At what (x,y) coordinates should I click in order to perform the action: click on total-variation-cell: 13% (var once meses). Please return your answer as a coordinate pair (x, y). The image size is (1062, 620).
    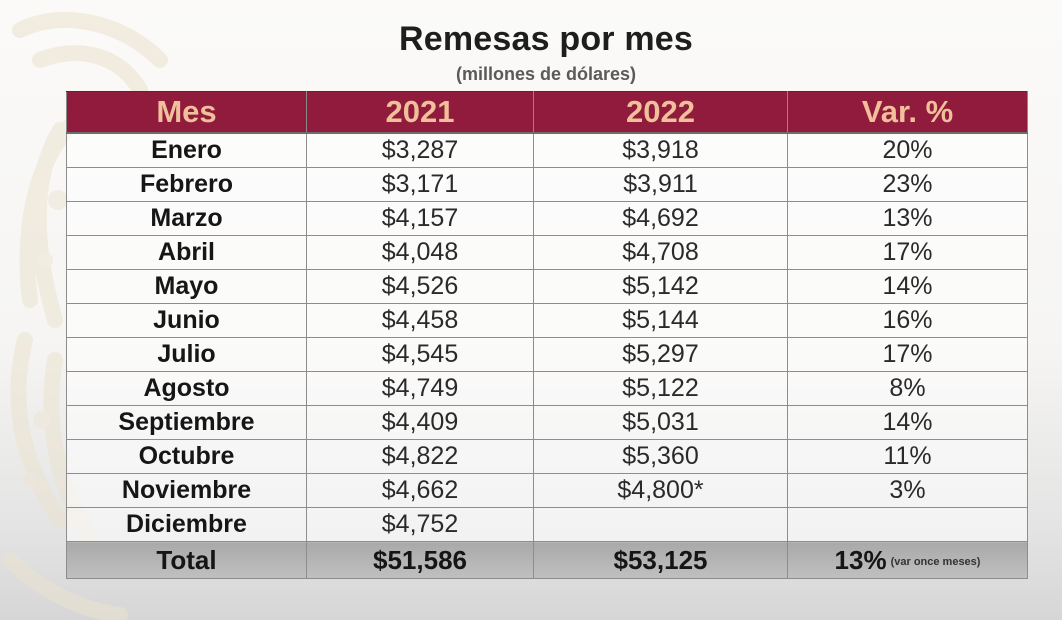
    Looking at the image, I should click on (907, 560).